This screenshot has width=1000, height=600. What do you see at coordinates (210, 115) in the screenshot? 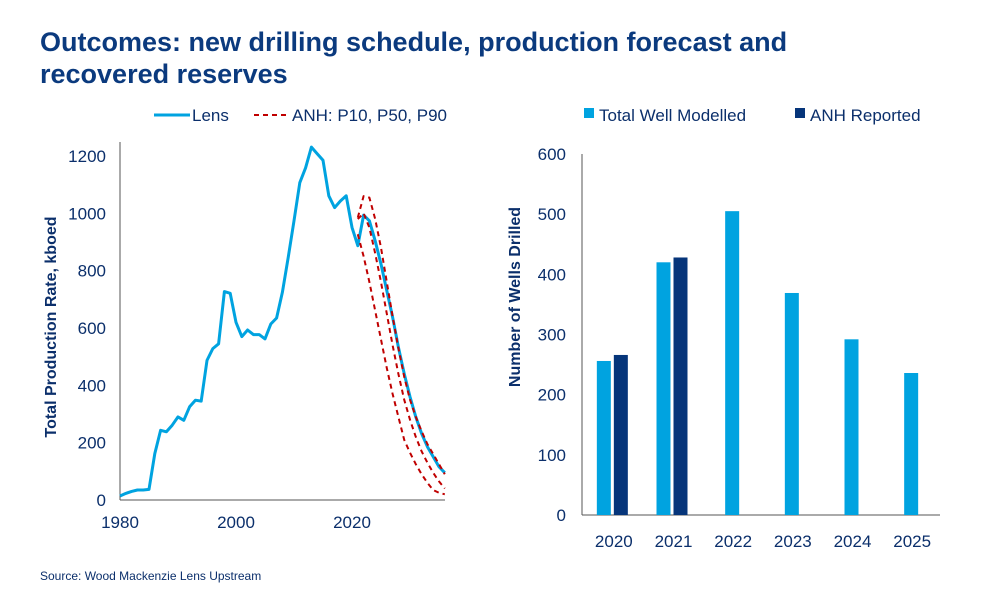
I see `legend-lens-label: Lens` at bounding box center [210, 115].